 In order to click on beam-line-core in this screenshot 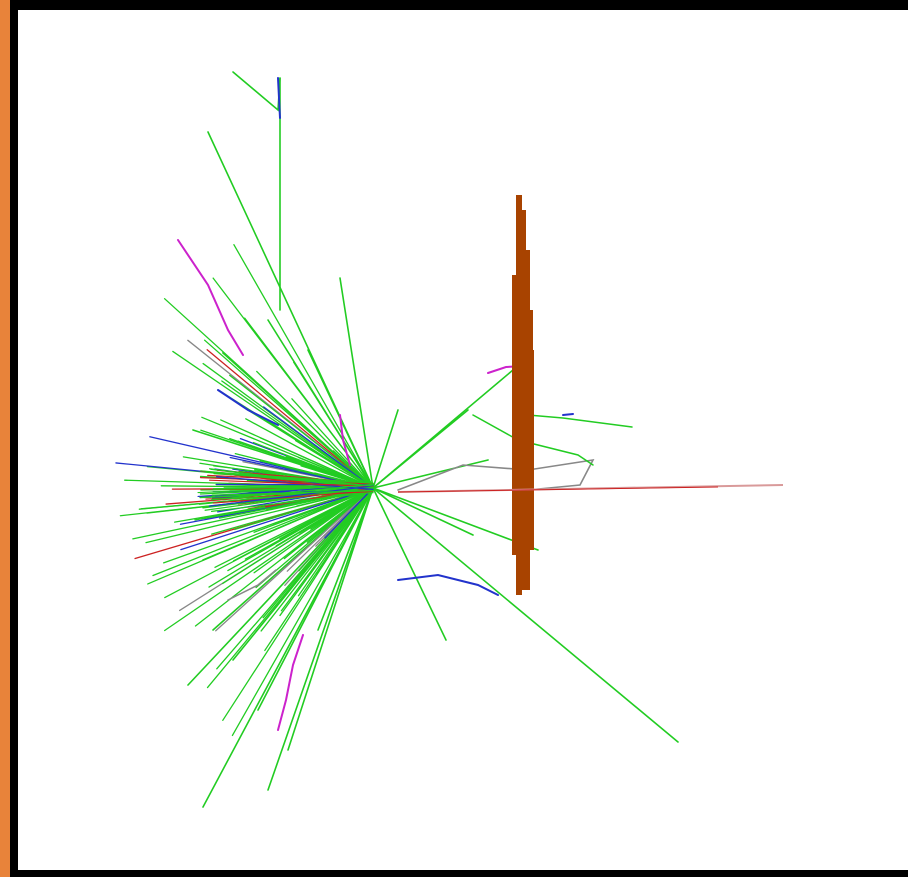, I will do `click(558, 489)`.